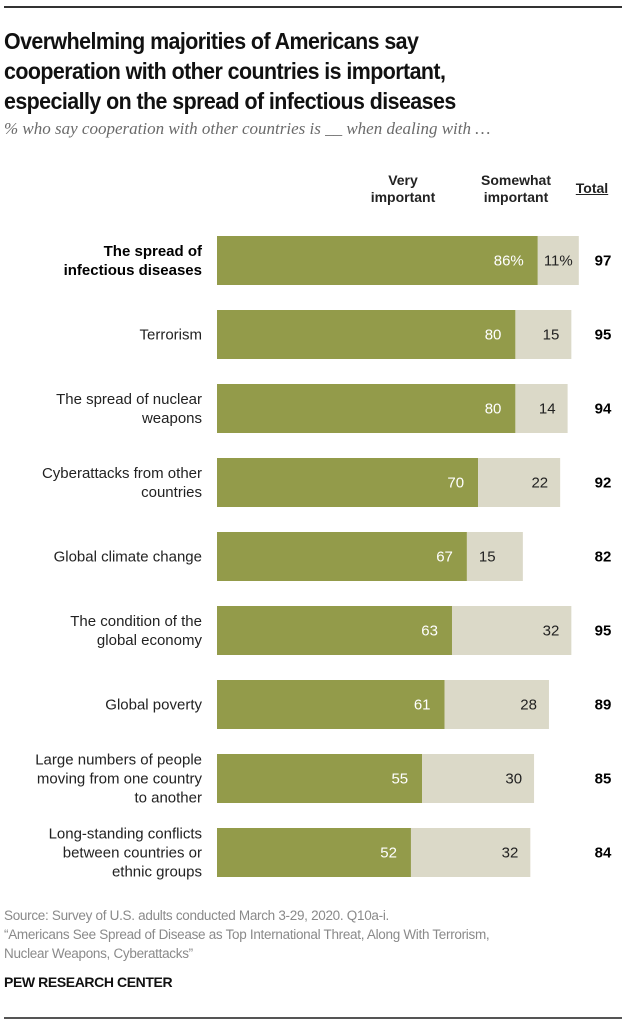  Describe the element at coordinates (129, 399) in the screenshot. I see `category-label-line: The spread of nuclear` at that location.